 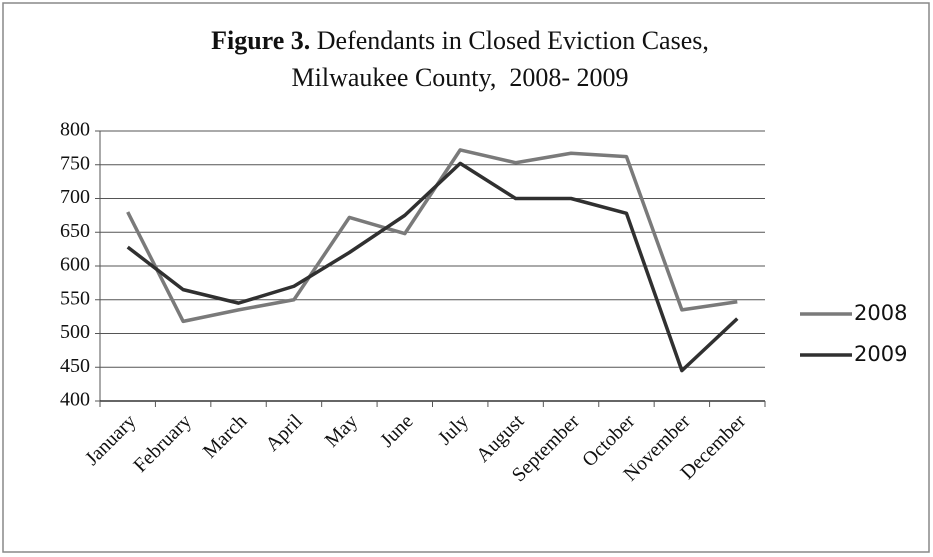 What do you see at coordinates (75, 298) in the screenshot?
I see `y-tick-label: 550` at bounding box center [75, 298].